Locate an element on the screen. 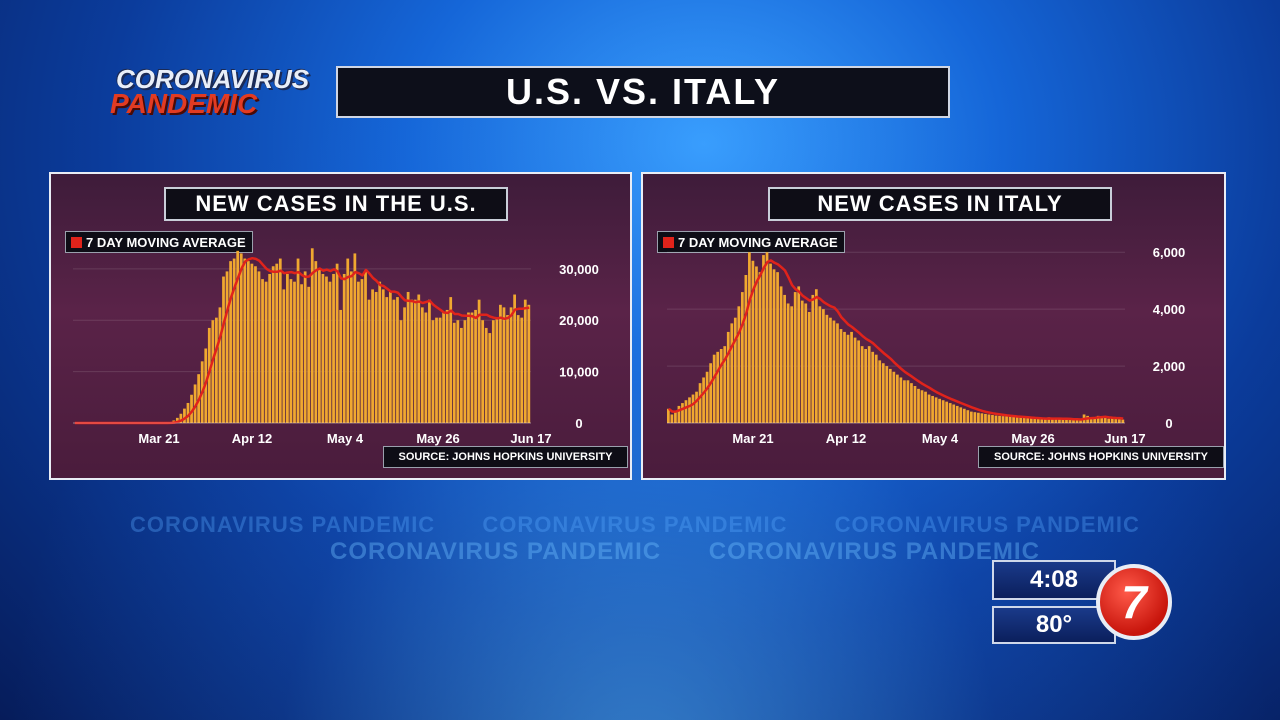  show-logo: CORONAVIRUS PANDEMIC is located at coordinates (213, 94).